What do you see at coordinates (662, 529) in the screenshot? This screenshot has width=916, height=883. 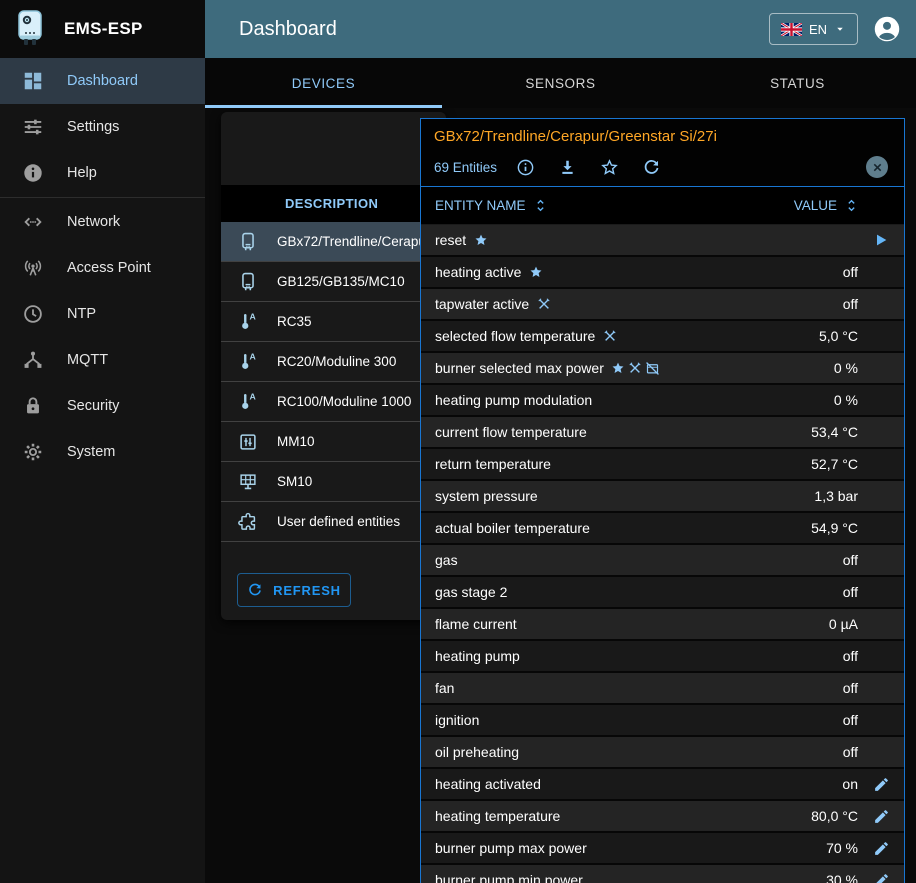 I see `entity-row: actual boiler temperature 54,9 °C` at bounding box center [662, 529].